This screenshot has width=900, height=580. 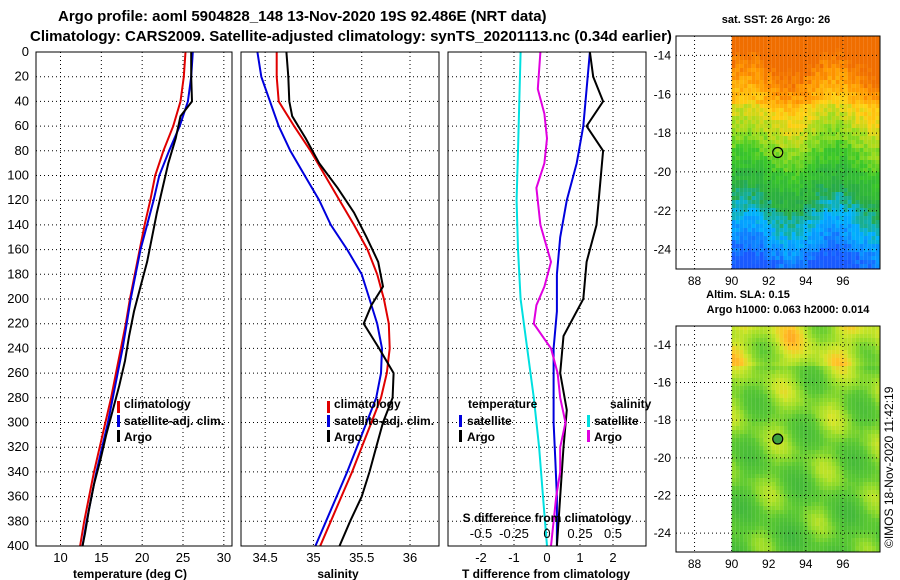 What do you see at coordinates (616, 421) in the screenshot?
I see `legend-label-sal-satellite: satellite` at bounding box center [616, 421].